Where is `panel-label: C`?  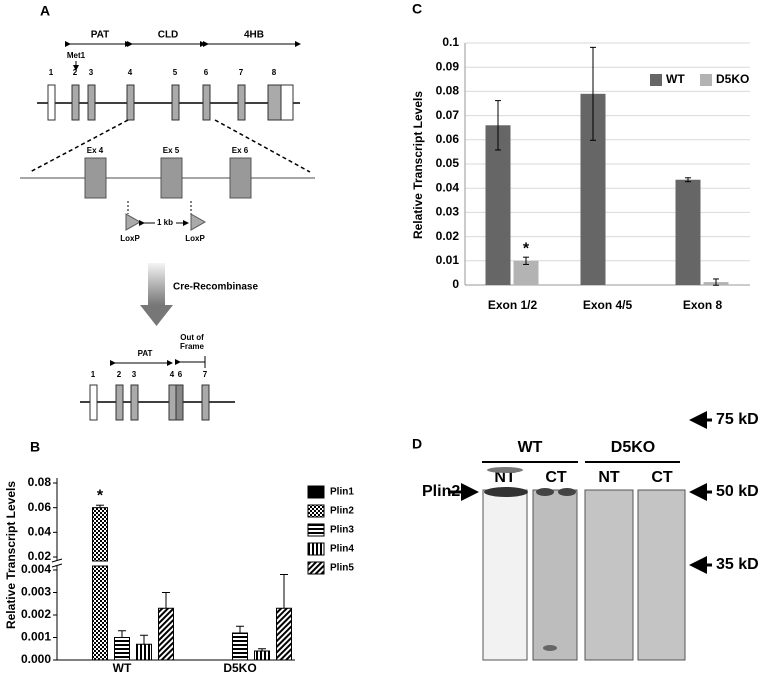
panel-label: C is located at coordinates (417, 9).